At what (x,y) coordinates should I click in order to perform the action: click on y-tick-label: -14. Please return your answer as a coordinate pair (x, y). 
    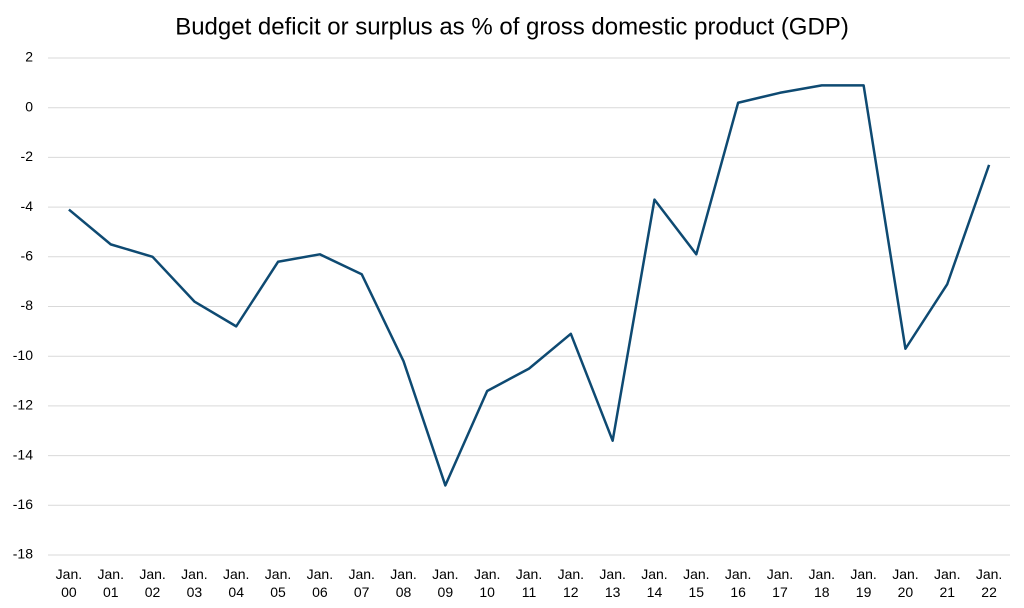
    Looking at the image, I should click on (23, 454).